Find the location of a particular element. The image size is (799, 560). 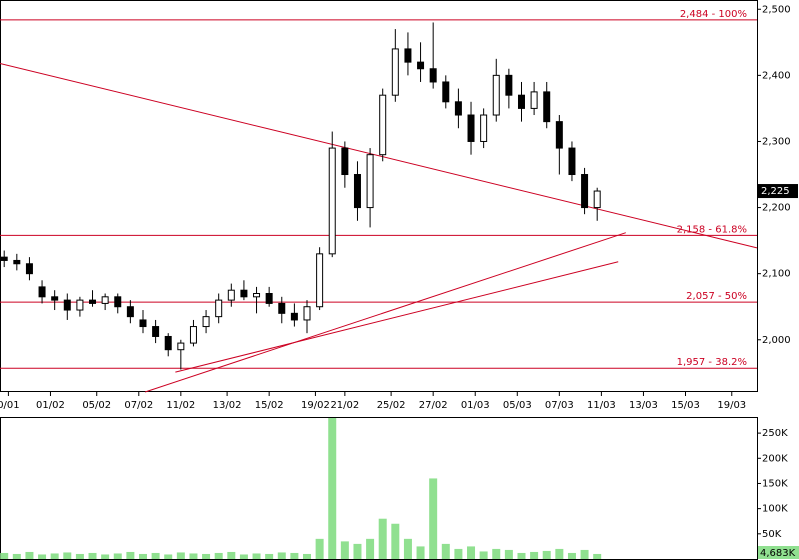

last-price-label: 2,225 is located at coordinates (775, 191).